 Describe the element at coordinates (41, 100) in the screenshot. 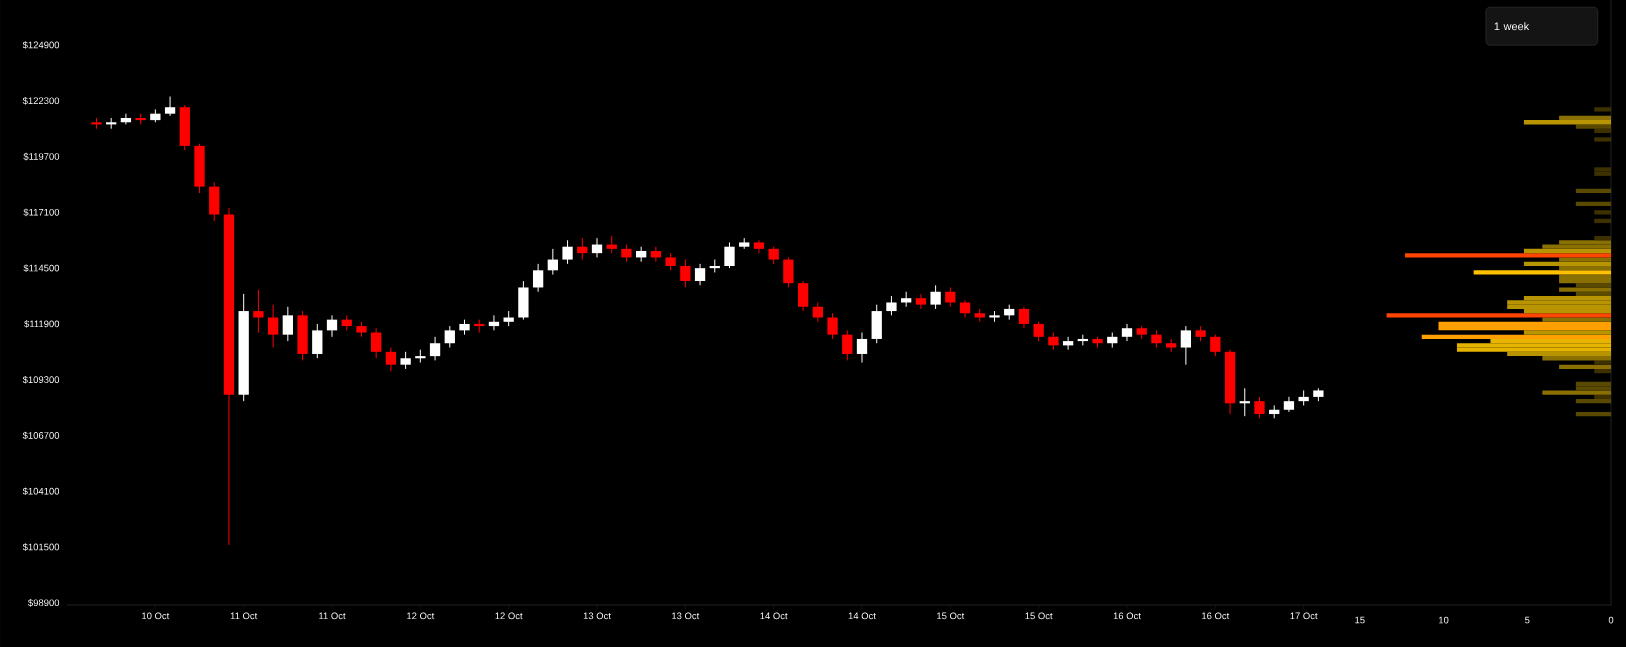

I see `y-tick-label: $122300` at that location.